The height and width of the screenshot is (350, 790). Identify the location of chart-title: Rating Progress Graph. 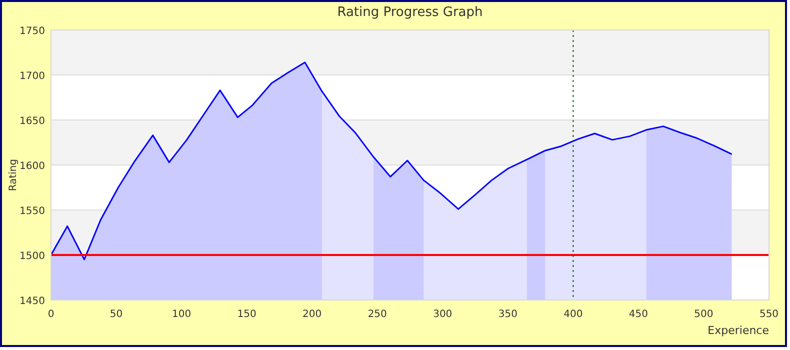
(410, 12).